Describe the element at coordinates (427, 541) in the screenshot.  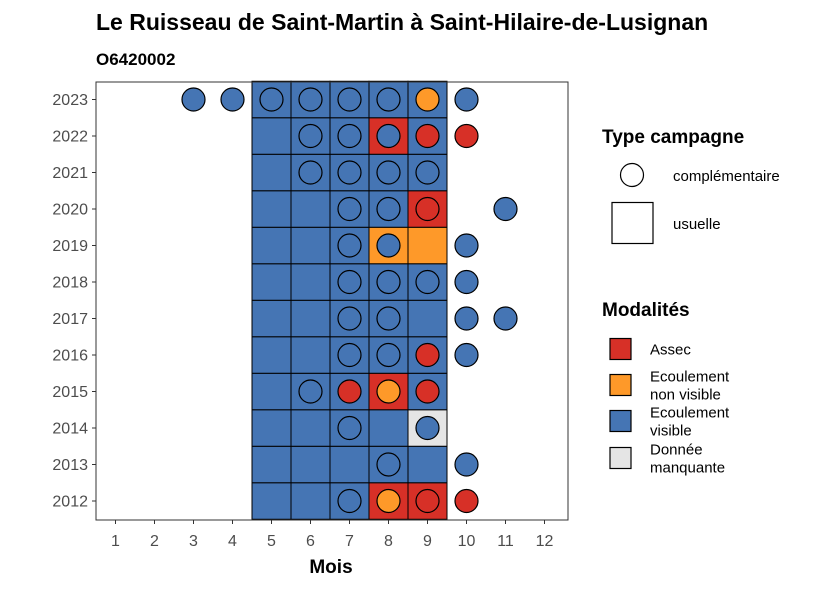
I see `x-tick-label-9: 9` at that location.